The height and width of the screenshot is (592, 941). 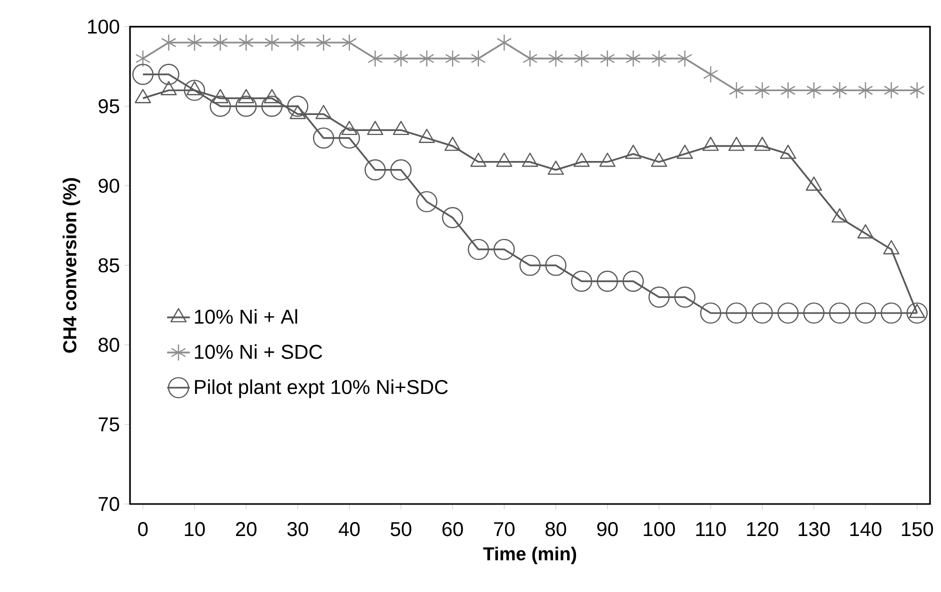 What do you see at coordinates (109, 106) in the screenshot?
I see `y-tick-label: 95` at bounding box center [109, 106].